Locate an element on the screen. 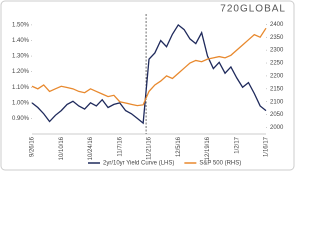 The width and height of the screenshot is (320, 240). y2-tick-label: 2350 is located at coordinates (277, 38).